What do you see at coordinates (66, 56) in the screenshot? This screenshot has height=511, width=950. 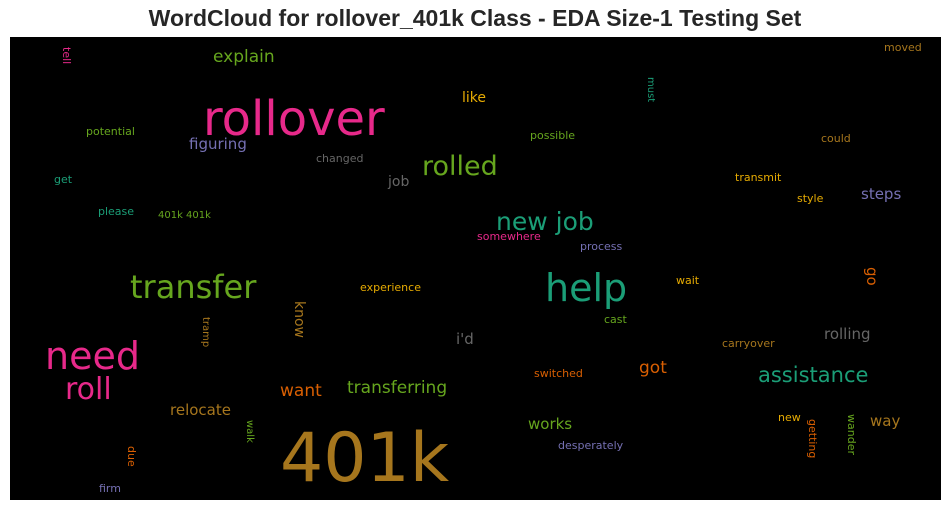 I see `word-tell: tell` at bounding box center [66, 56].